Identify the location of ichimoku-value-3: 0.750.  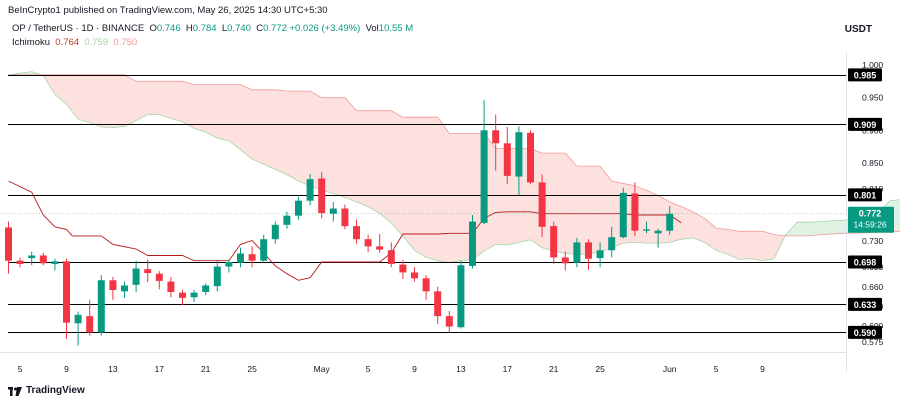
(125, 42).